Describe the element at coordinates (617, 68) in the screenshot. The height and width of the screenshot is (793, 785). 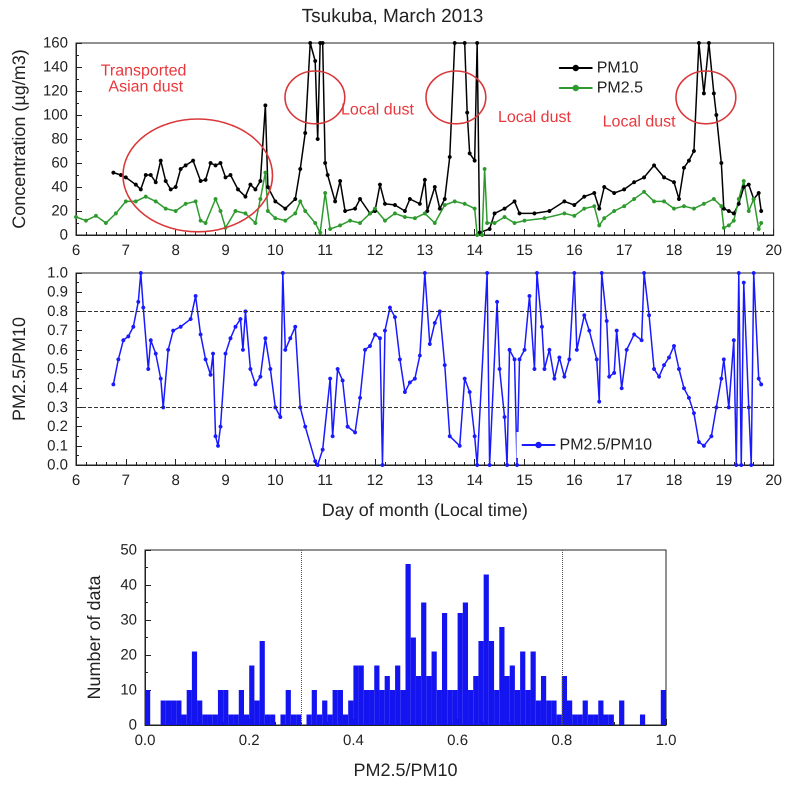
I see `legend-label: PM10` at that location.